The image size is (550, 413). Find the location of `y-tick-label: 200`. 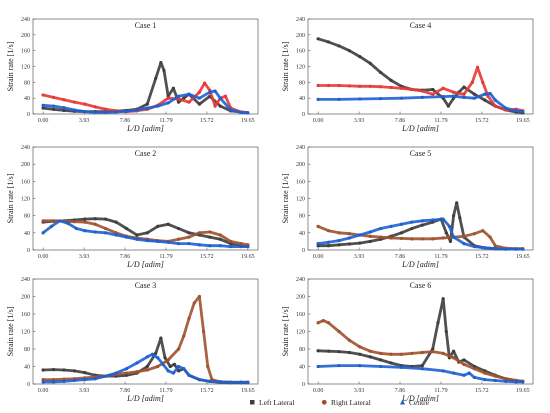

y-tick-label: 200 is located at coordinates (25, 36).